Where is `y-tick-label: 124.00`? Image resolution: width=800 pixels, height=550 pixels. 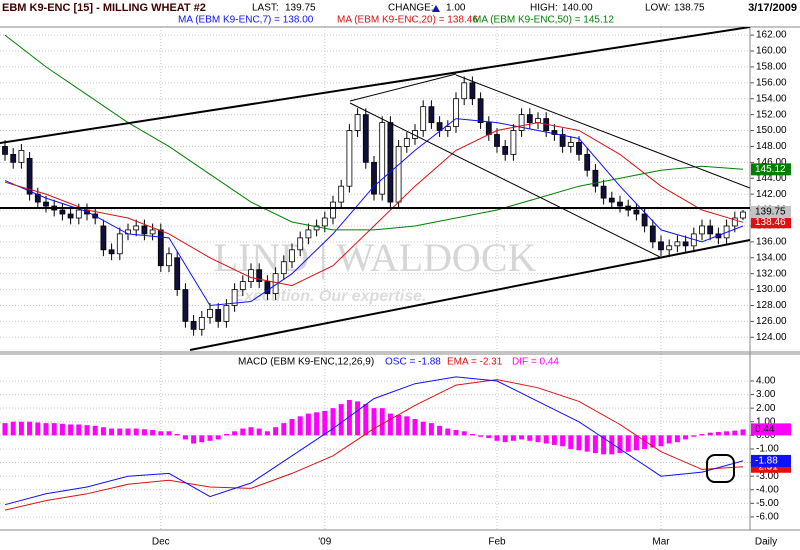
y-tick-label: 124.00 is located at coordinates (771, 337).